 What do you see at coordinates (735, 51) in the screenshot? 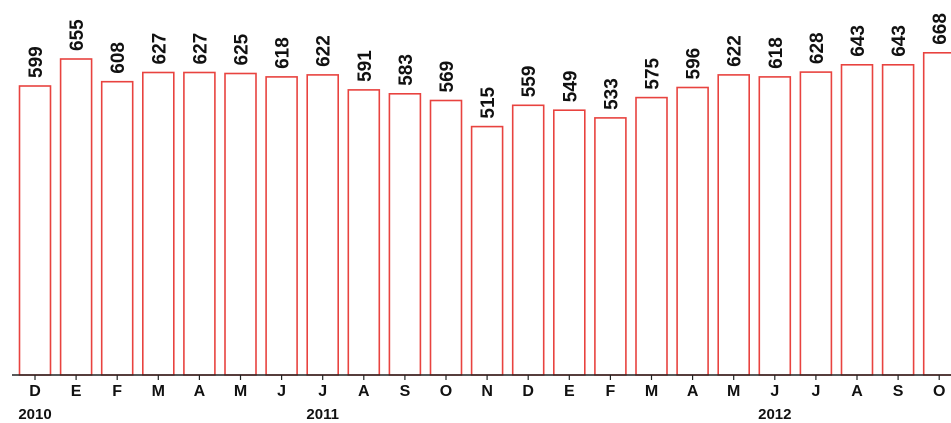
I see `value-label-17: 622` at bounding box center [735, 51].